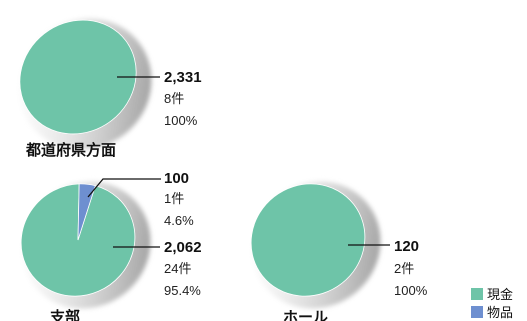 Image resolution: width=527 pixels, height=321 pixels. Describe the element at coordinates (183, 77) in the screenshot. I see `pie-1-amount: 2,331` at that location.